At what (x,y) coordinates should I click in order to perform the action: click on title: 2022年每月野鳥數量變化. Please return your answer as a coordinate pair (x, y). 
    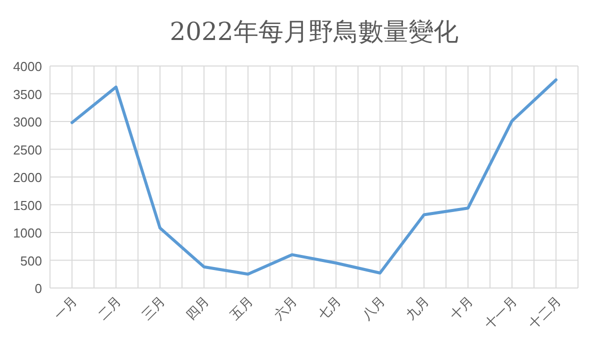
    Looking at the image, I should click on (314, 31).